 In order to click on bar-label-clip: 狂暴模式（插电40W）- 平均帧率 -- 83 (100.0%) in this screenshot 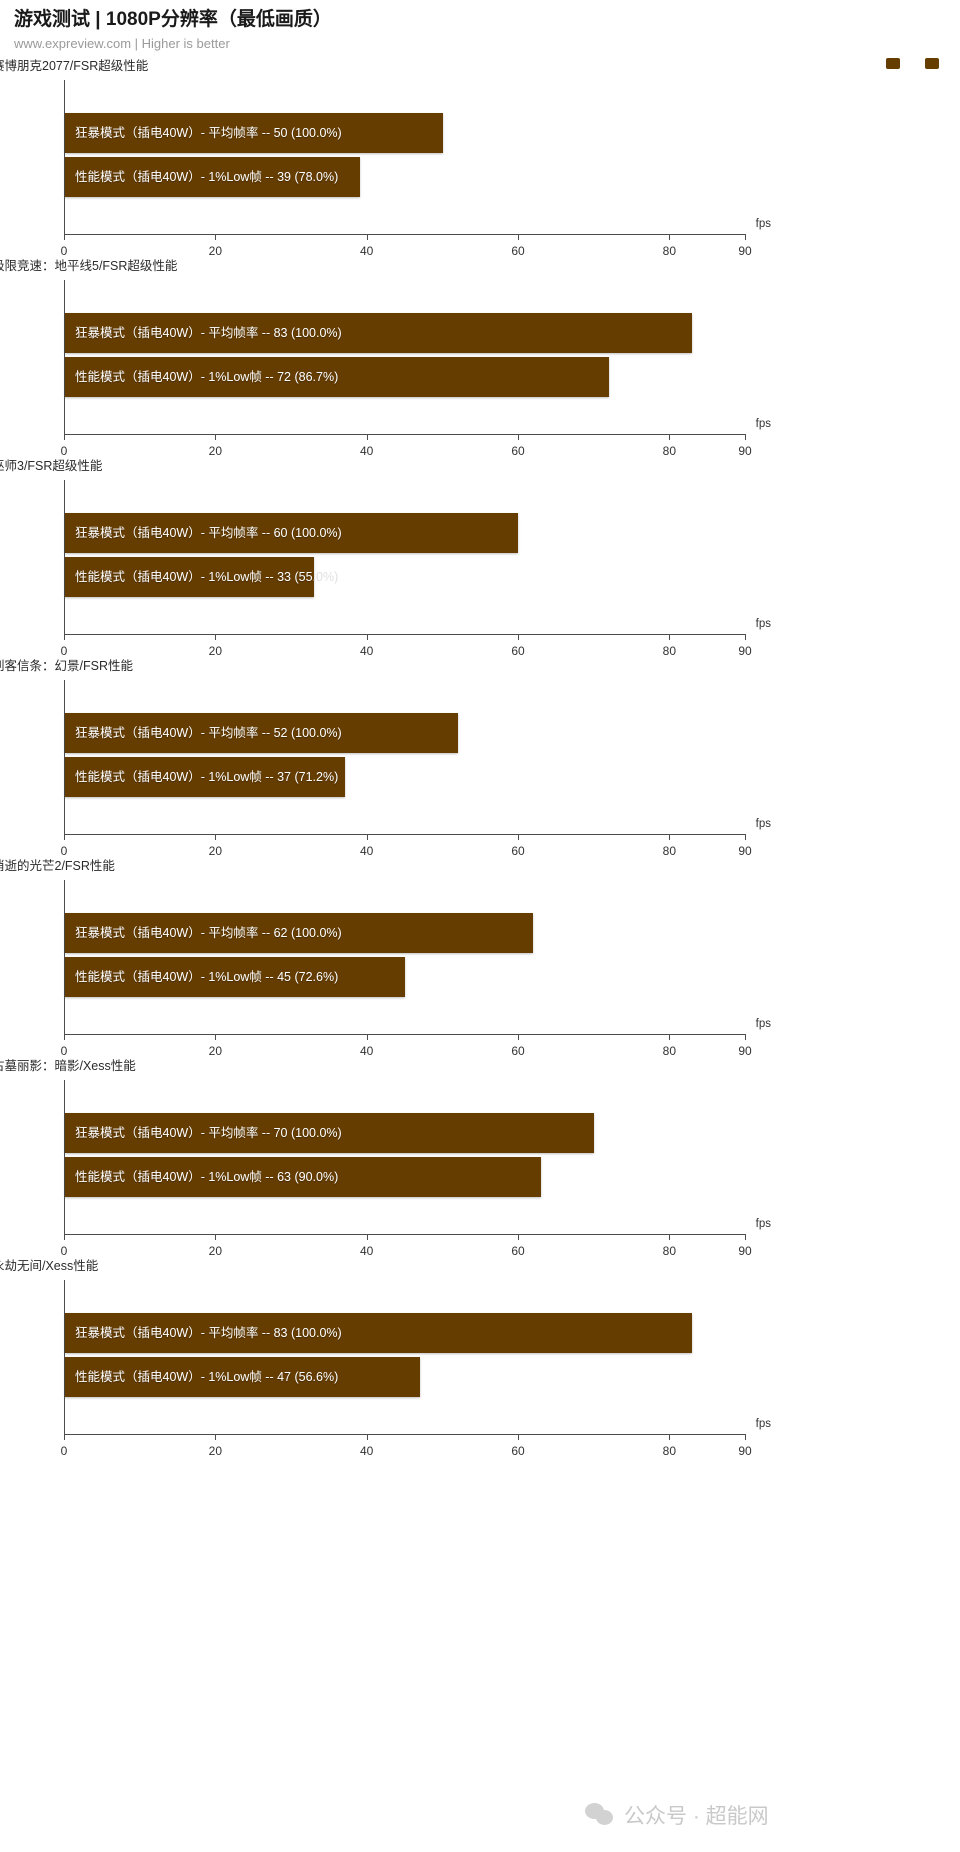, I will do `click(378, 1333)`.